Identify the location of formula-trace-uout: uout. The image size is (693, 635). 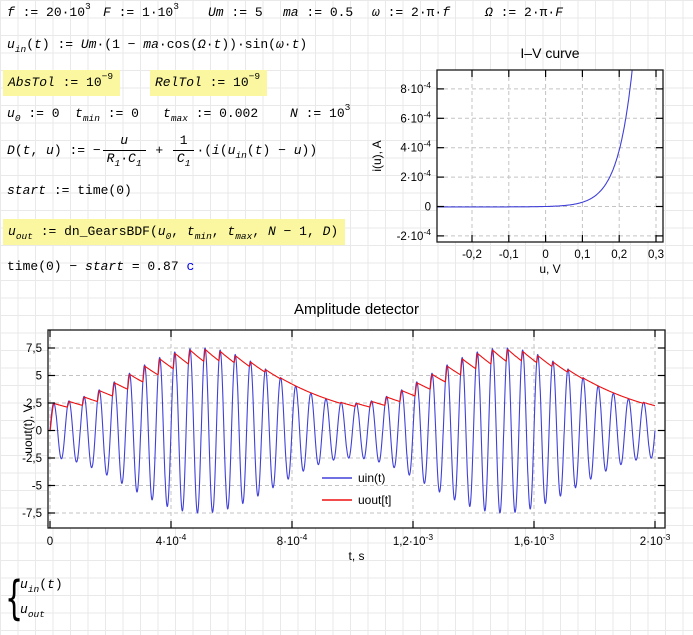
(32, 611).